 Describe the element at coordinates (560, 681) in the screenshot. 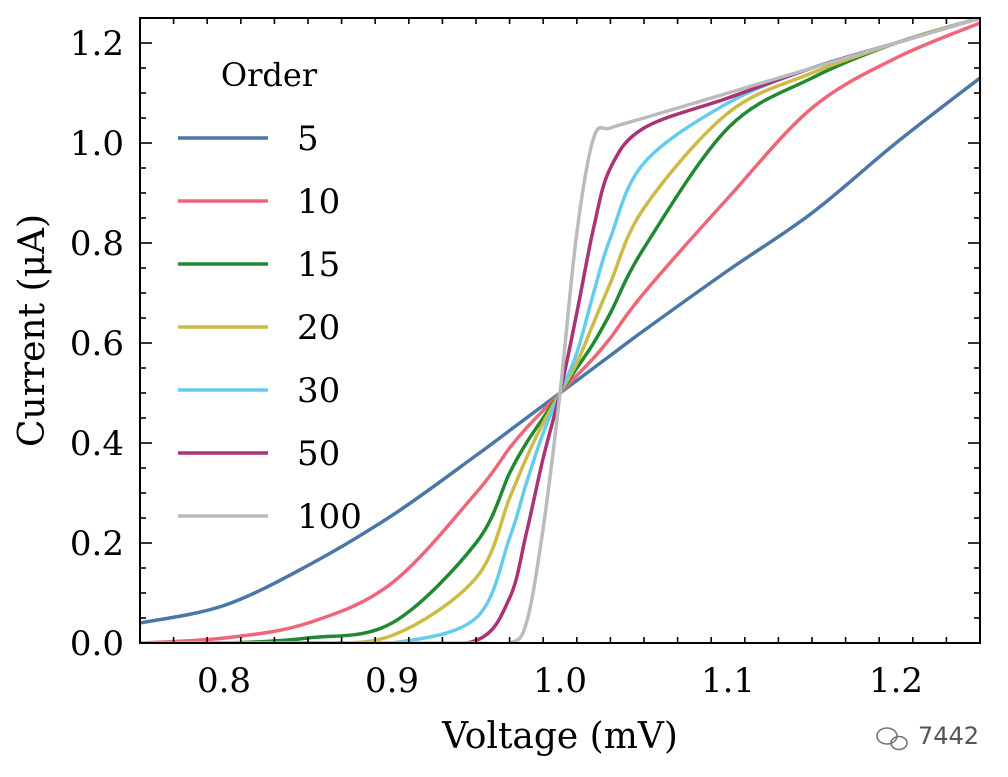

I see `x-tick-label: 1.0` at that location.